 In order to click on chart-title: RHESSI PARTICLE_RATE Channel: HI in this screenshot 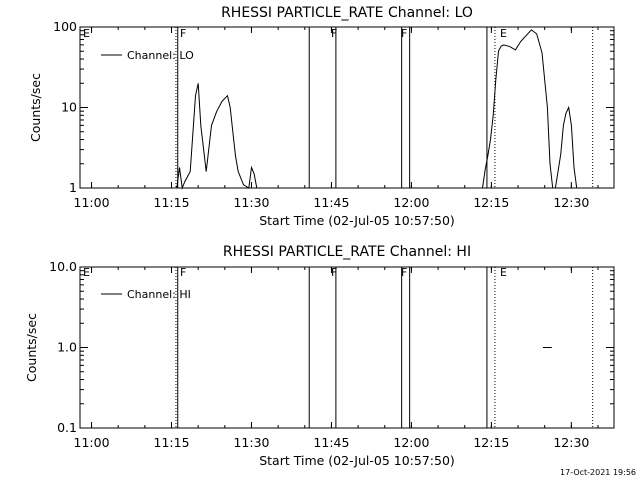, I will do `click(347, 252)`.